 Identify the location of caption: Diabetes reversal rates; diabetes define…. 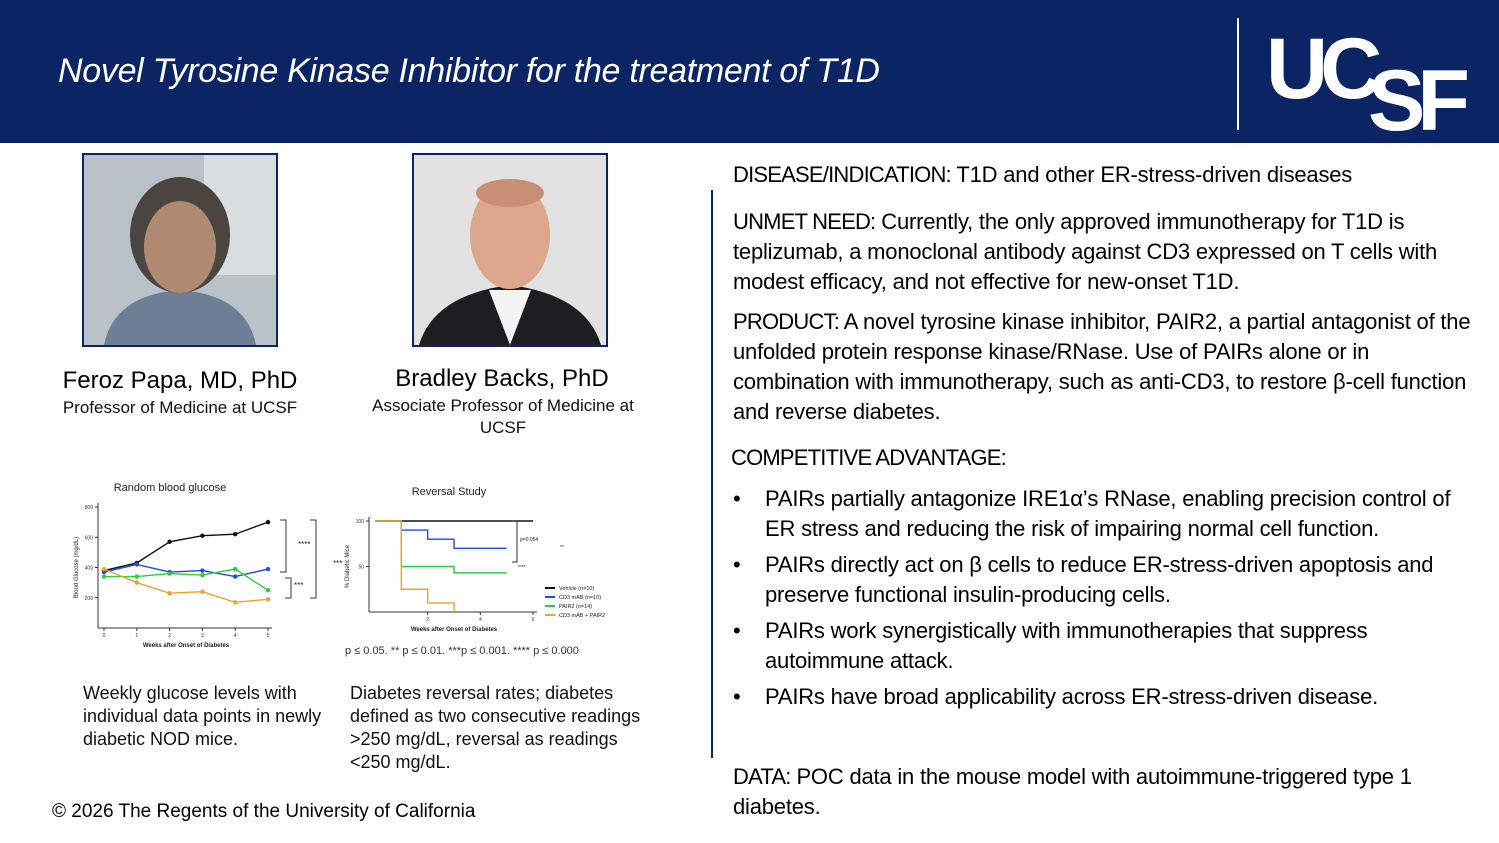
(495, 727).